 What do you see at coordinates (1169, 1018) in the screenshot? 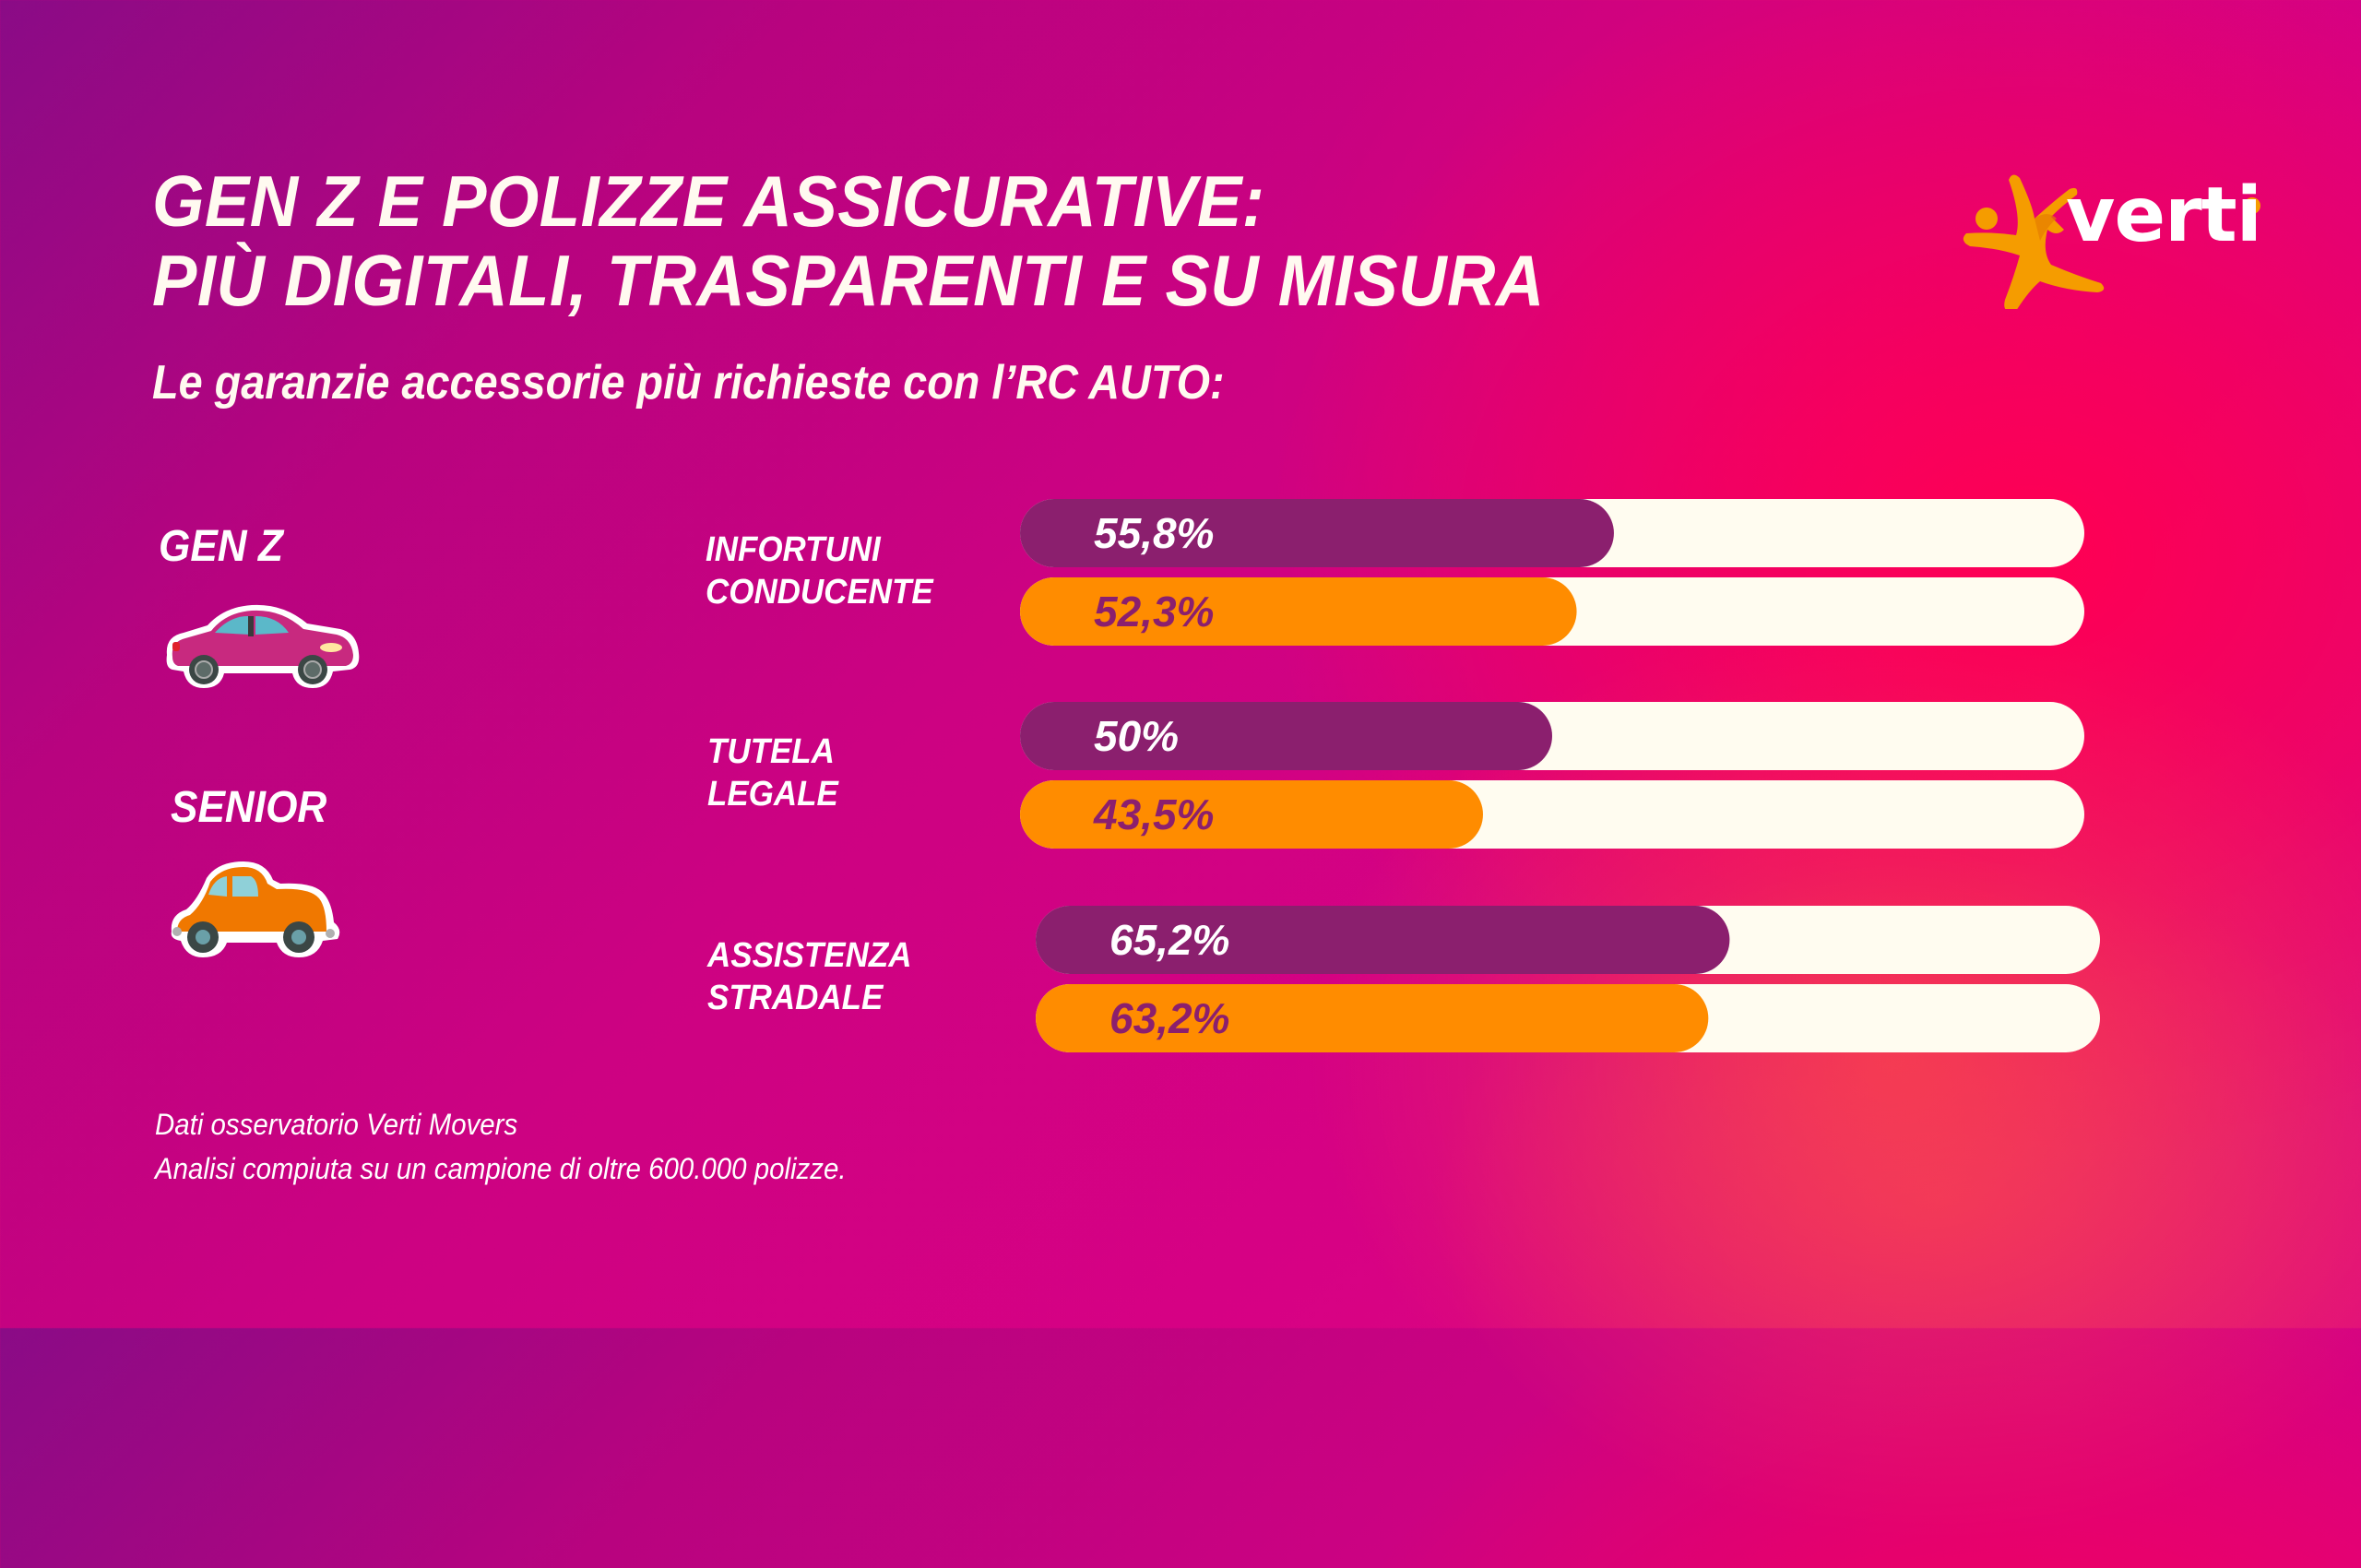
I see `data-label-senior: 63,2%` at bounding box center [1169, 1018].